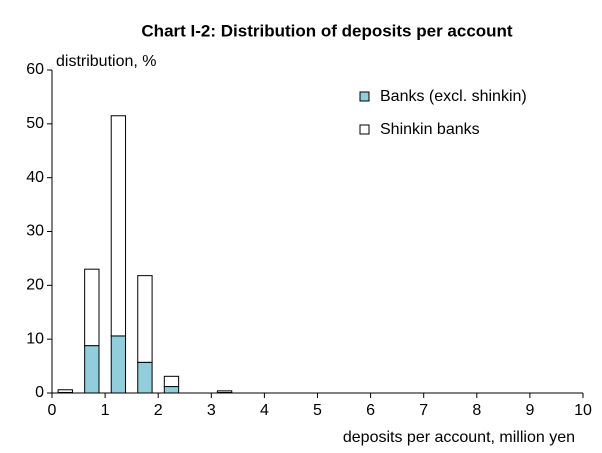  I want to click on x-tick-label: 6, so click(370, 410).